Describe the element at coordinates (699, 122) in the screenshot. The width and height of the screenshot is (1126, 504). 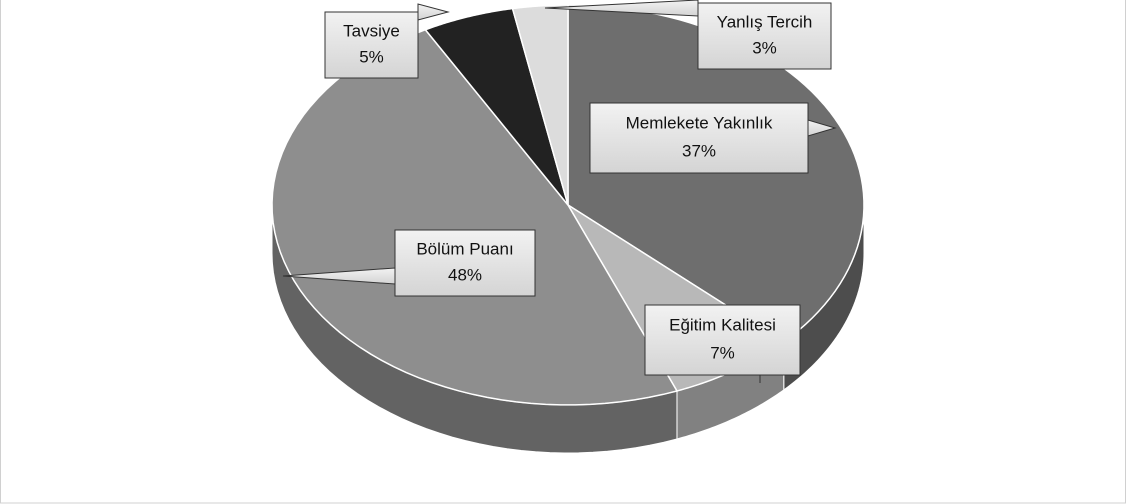
I see `slice-label: Memlekete Yakınlık` at that location.